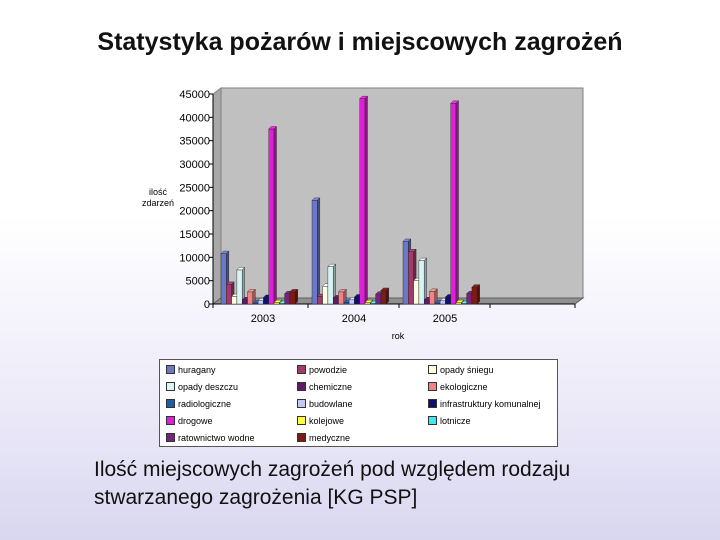  Describe the element at coordinates (194, 258) in the screenshot. I see `y-tick-label: 10000` at that location.